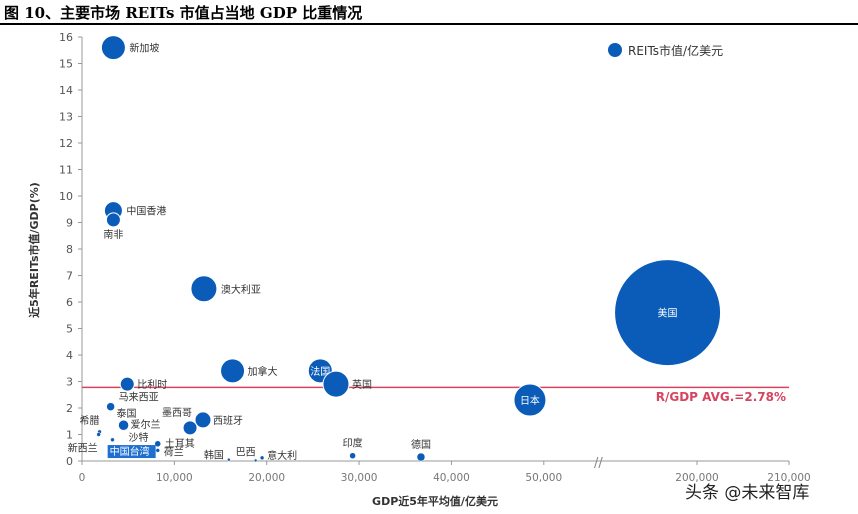 The width and height of the screenshot is (858, 514). What do you see at coordinates (229, 459) in the screenshot?
I see `bubble-韩国` at bounding box center [229, 459].